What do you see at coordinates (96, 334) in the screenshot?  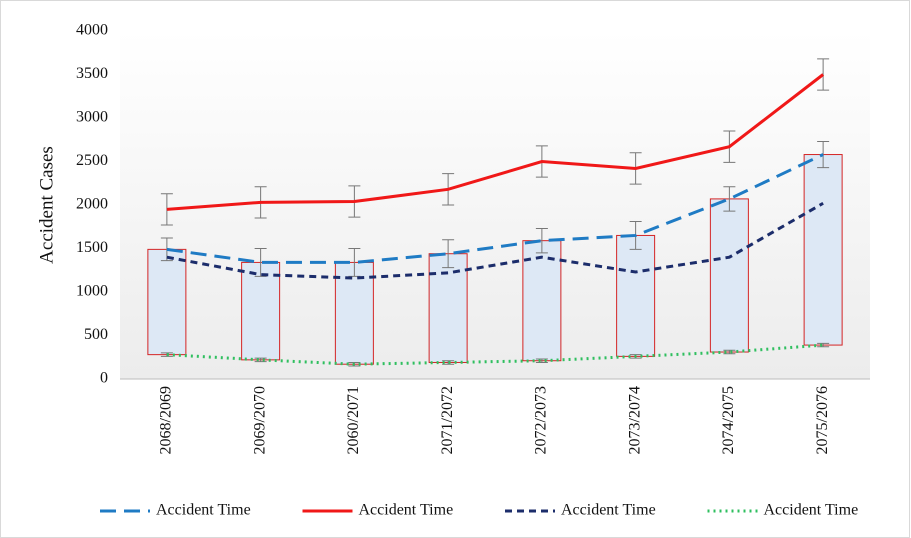 I see `y-tick-label: 500` at bounding box center [96, 334].